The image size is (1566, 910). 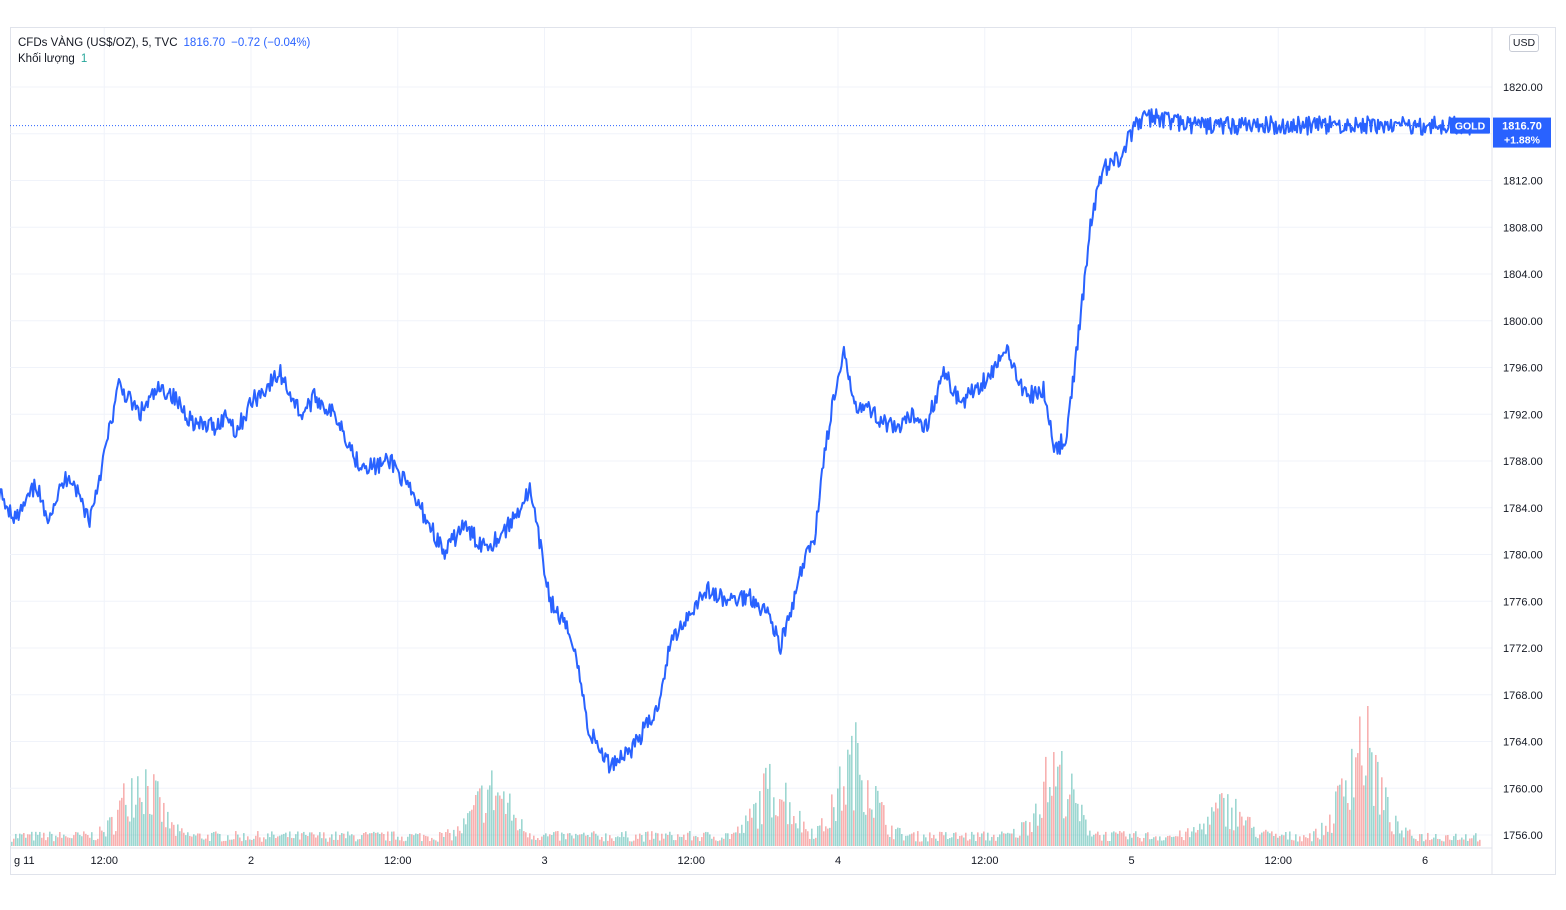 I want to click on x-tick-label: g 11, so click(x=24, y=861).